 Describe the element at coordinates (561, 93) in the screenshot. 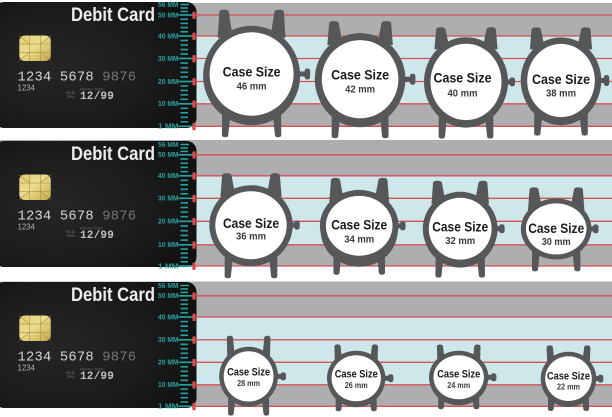

I see `svg-text: 38 mm` at that location.